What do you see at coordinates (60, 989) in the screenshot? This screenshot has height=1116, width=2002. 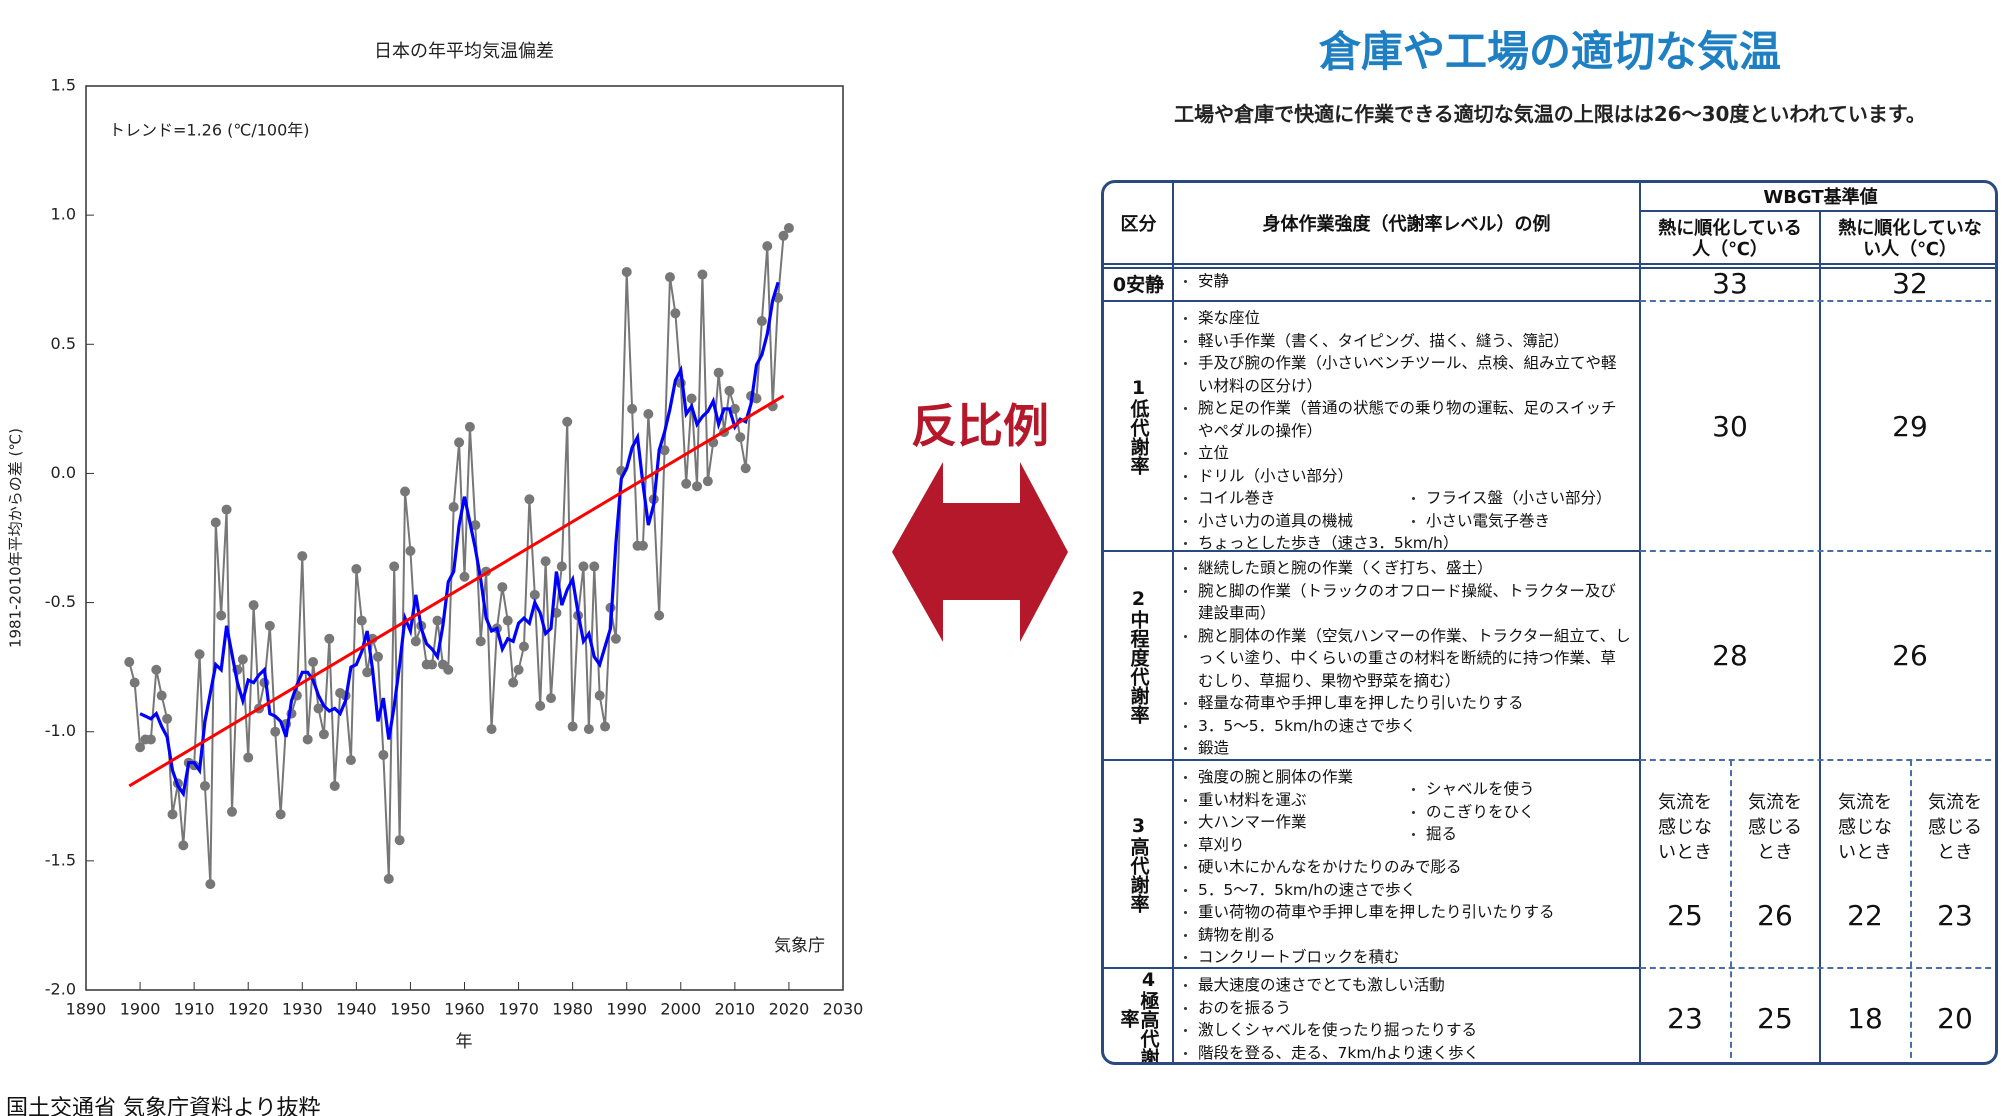 I see `y-tick-label: -2.0` at bounding box center [60, 989].